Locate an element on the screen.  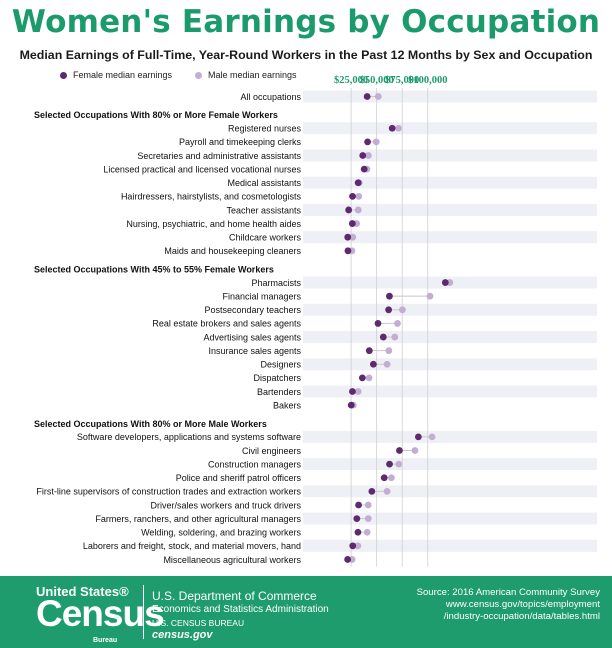
row-label: Construction managers is located at coordinates (255, 464).